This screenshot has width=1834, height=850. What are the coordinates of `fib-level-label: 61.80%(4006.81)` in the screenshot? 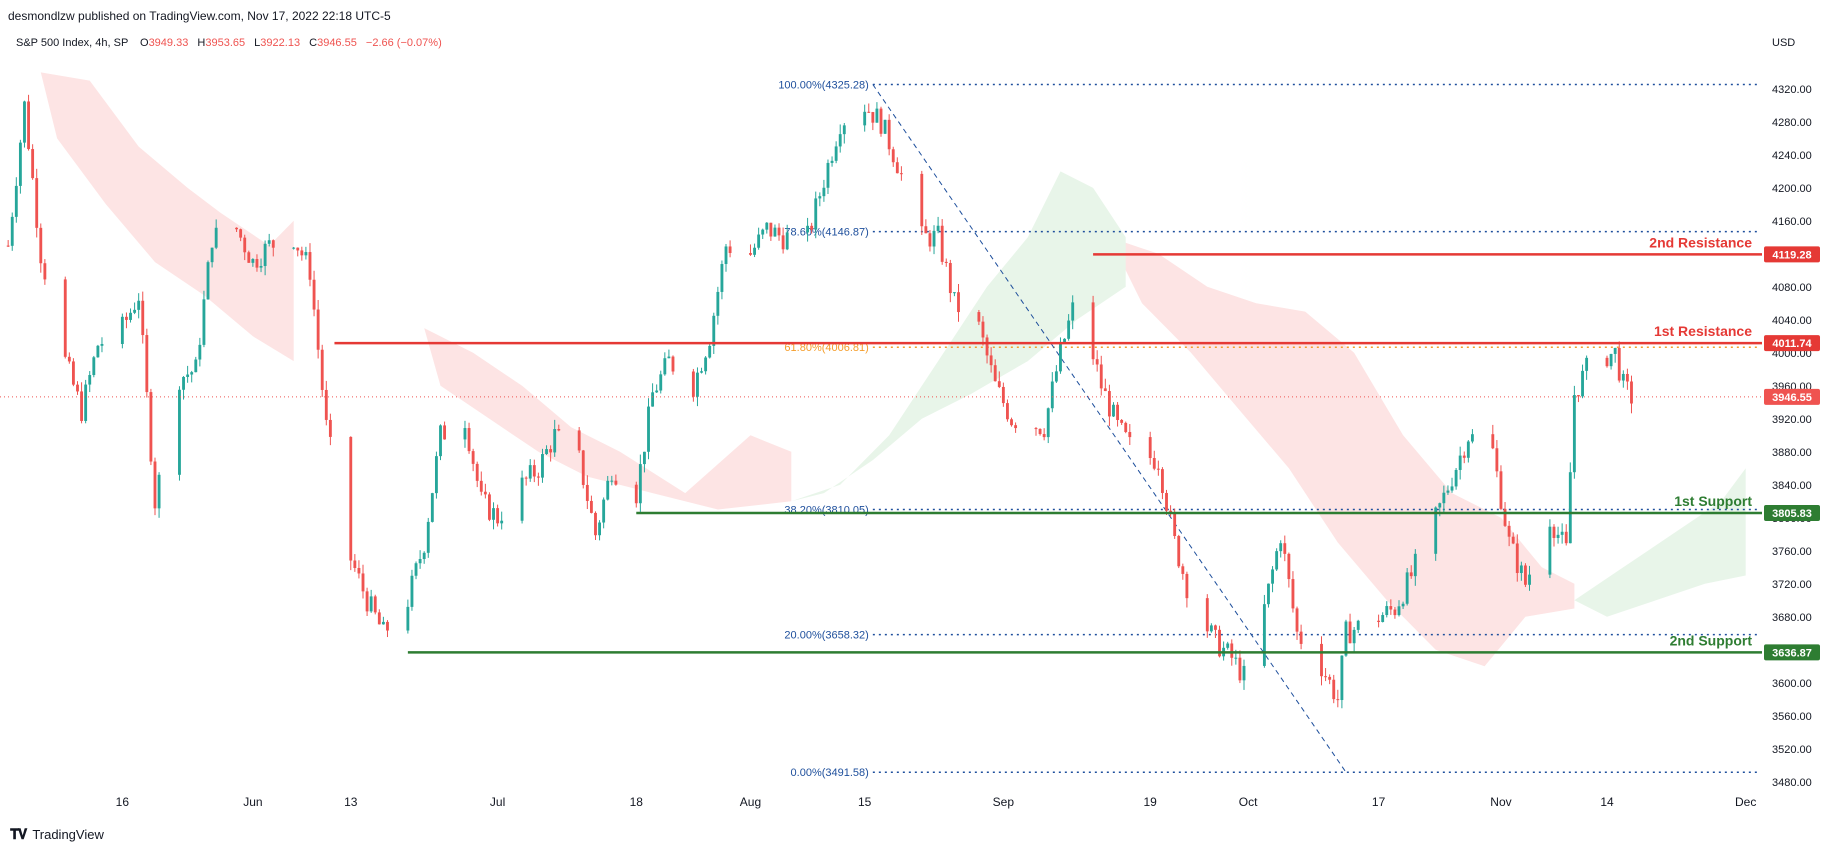 It's located at (826, 348).